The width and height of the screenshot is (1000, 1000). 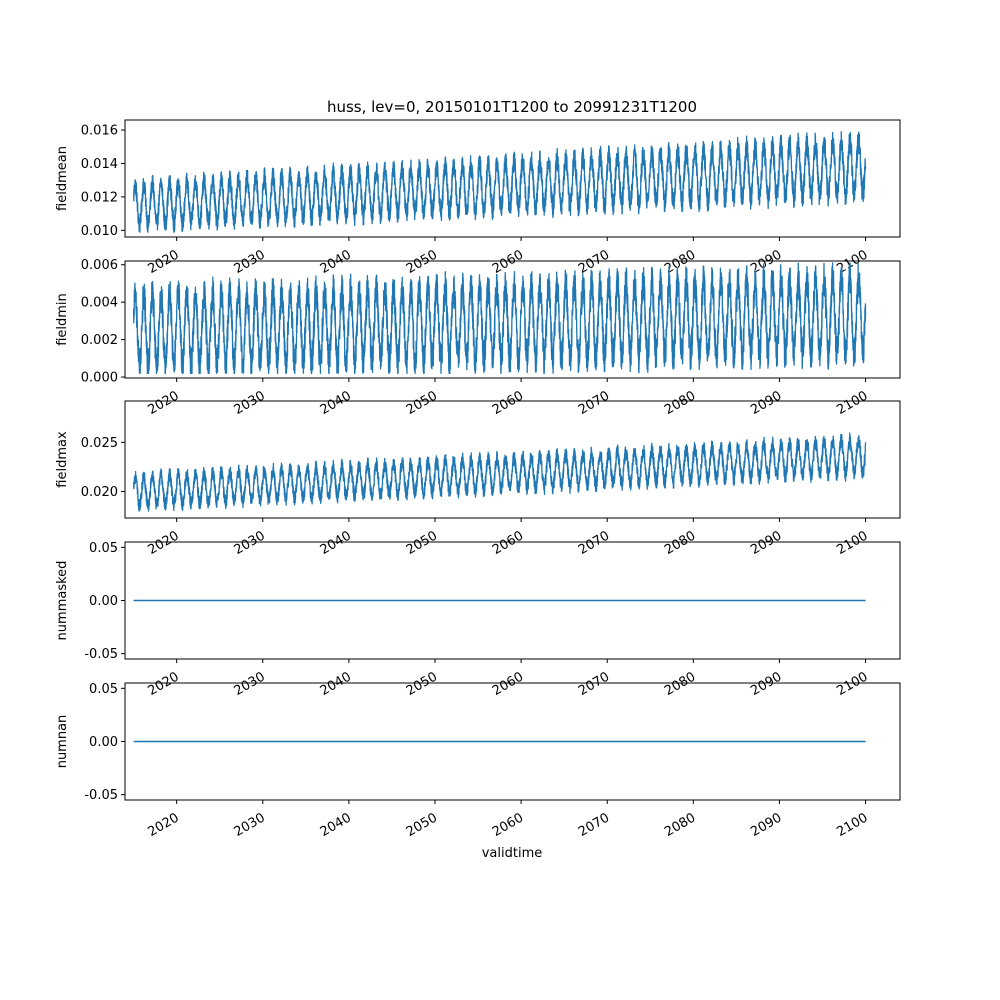 I want to click on fieldmin-ytick-label: 0.002, so click(x=99, y=340).